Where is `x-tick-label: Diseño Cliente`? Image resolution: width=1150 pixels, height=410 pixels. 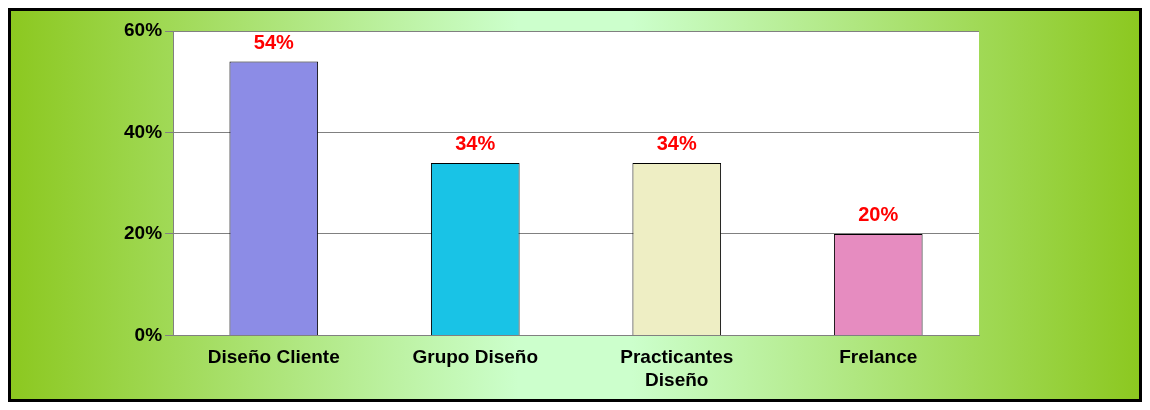 x-tick-label: Diseño Cliente is located at coordinates (273, 357).